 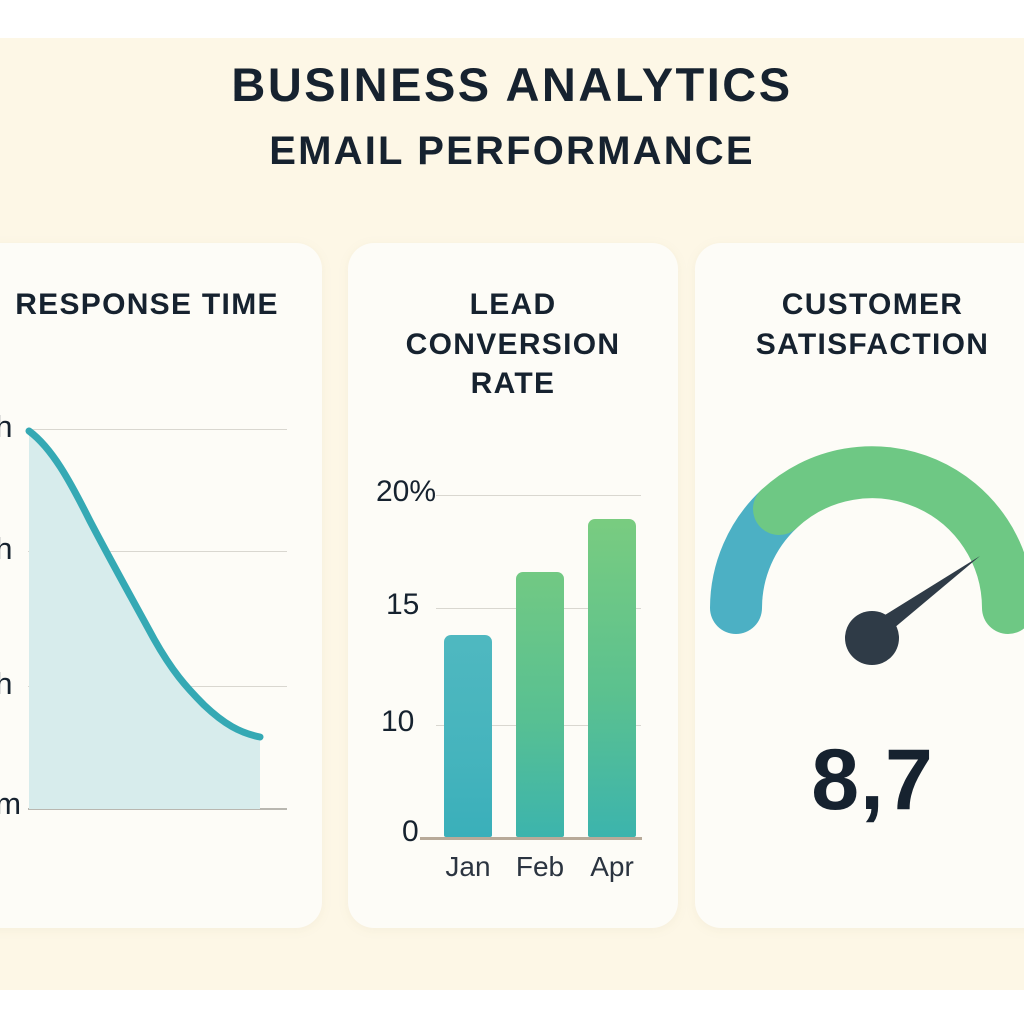 What do you see at coordinates (540, 866) in the screenshot?
I see `bar-label-feb: Feb` at bounding box center [540, 866].